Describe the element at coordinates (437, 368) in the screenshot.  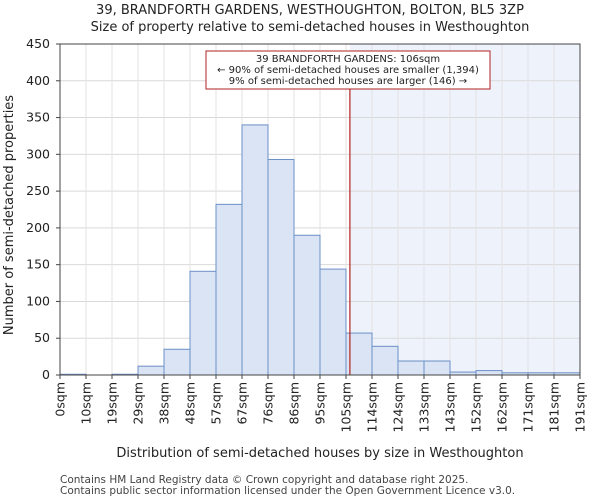
I see `bar-133sqm` at that location.